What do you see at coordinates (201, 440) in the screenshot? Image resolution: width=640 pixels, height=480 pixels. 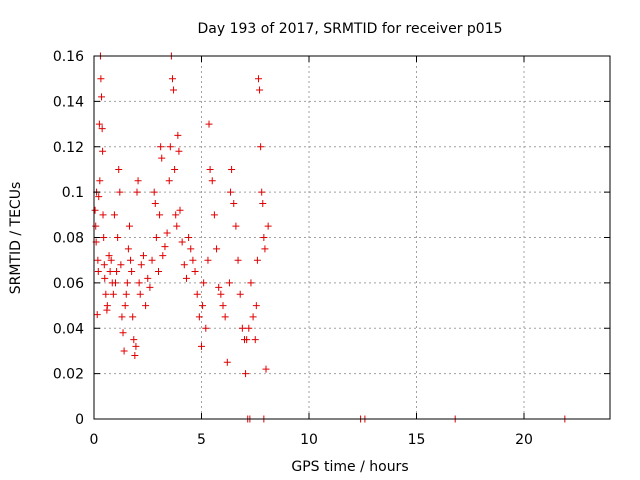 I see `x-tick-label: 5` at bounding box center [201, 440].